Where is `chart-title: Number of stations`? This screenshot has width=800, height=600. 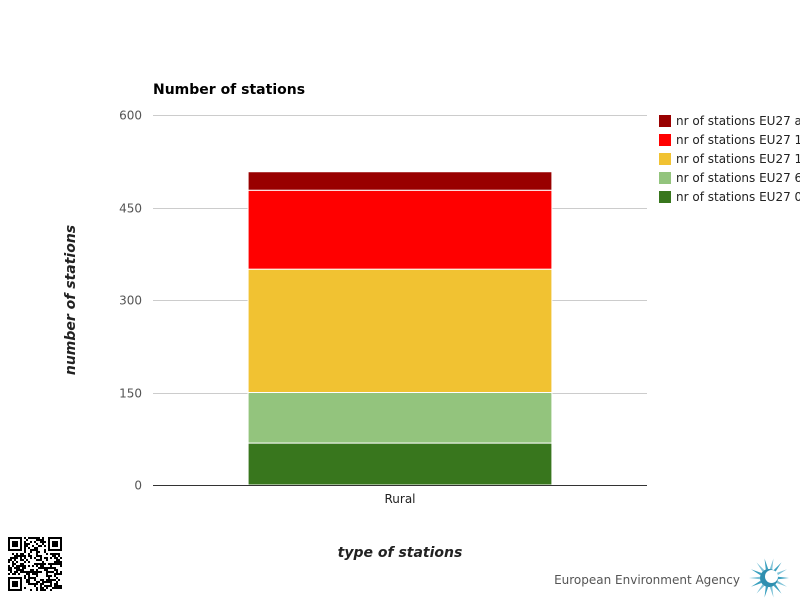
chart-title: Number of stations is located at coordinates (229, 90).